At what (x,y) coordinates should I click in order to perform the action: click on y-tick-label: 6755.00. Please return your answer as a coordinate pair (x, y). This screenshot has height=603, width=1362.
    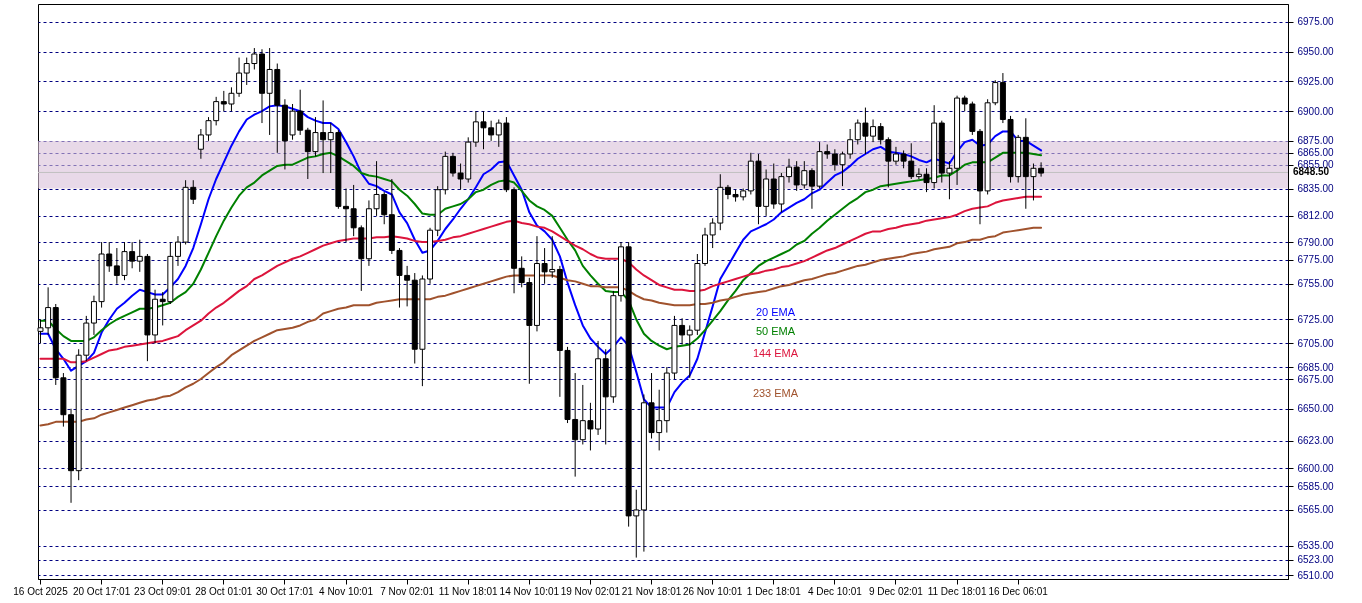
    Looking at the image, I should click on (1316, 284).